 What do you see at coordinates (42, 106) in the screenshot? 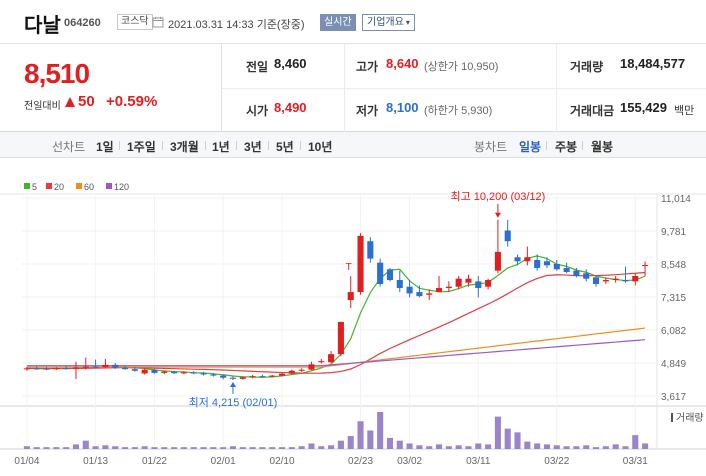
I see `change-label: 전일대비` at bounding box center [42, 106].